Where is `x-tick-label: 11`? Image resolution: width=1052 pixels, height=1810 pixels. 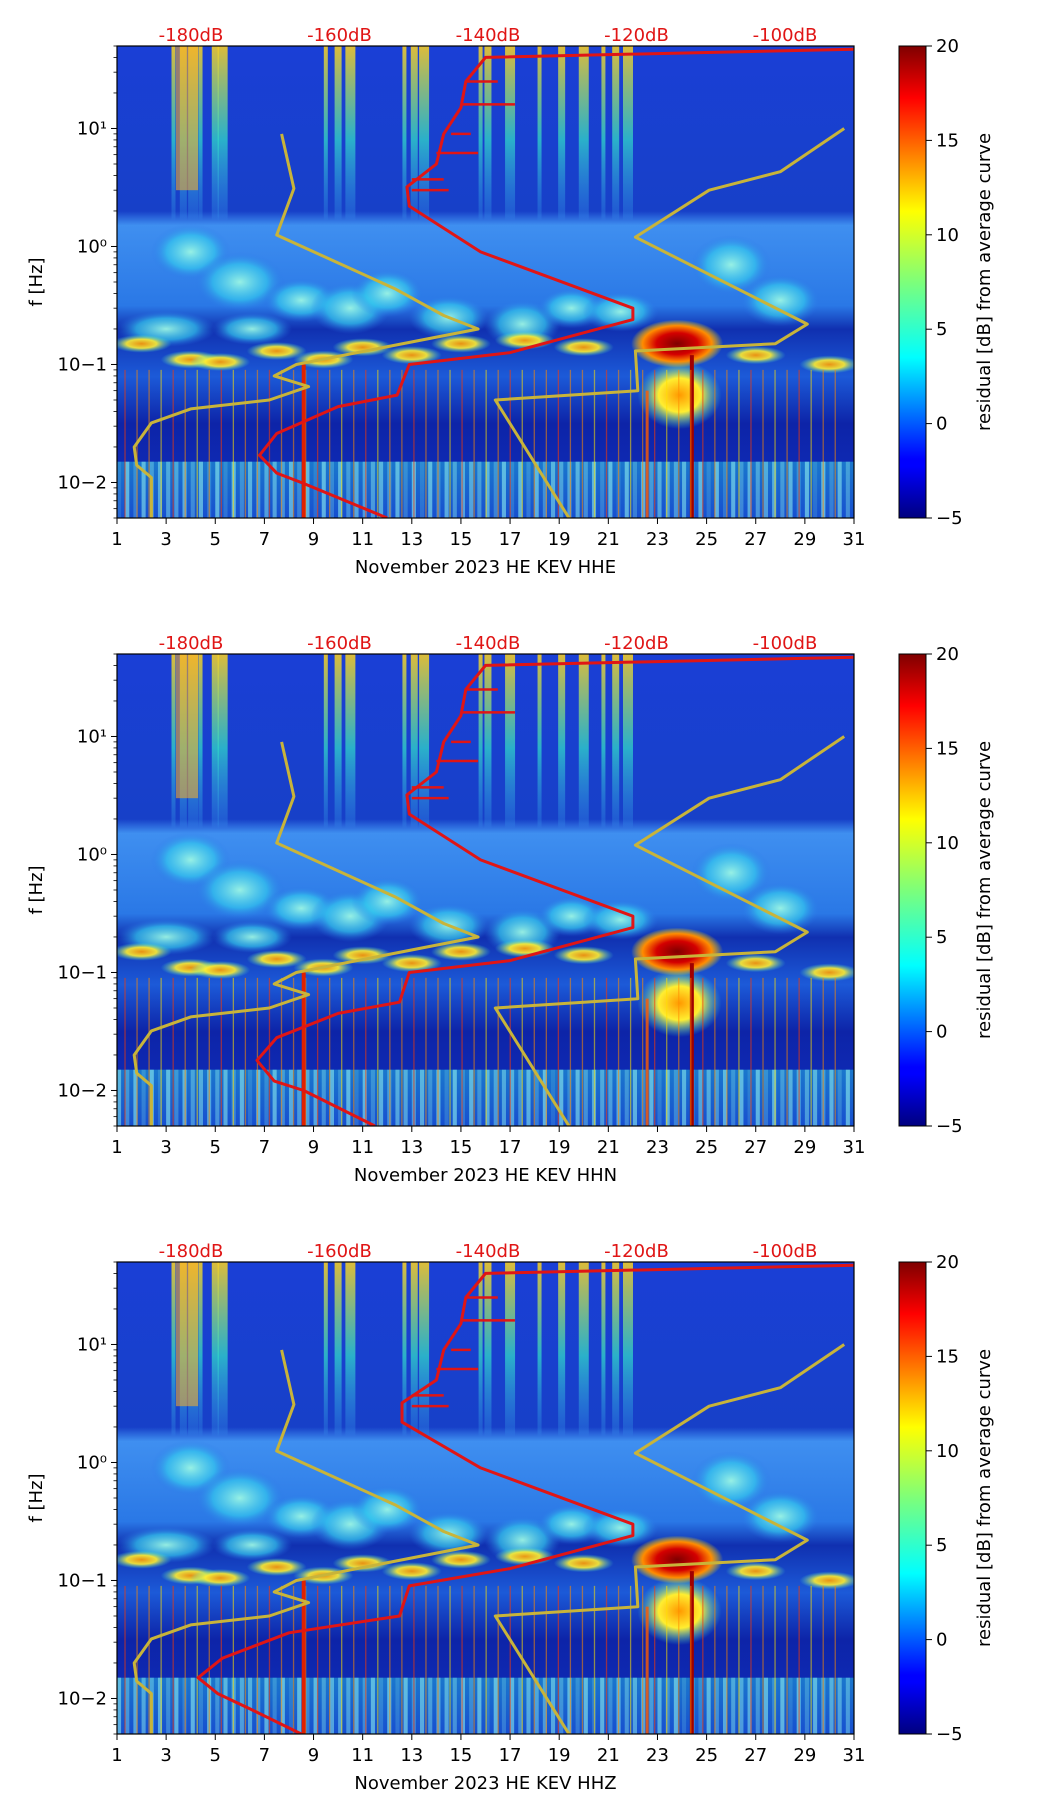 x-tick-label: 11 is located at coordinates (362, 1755).